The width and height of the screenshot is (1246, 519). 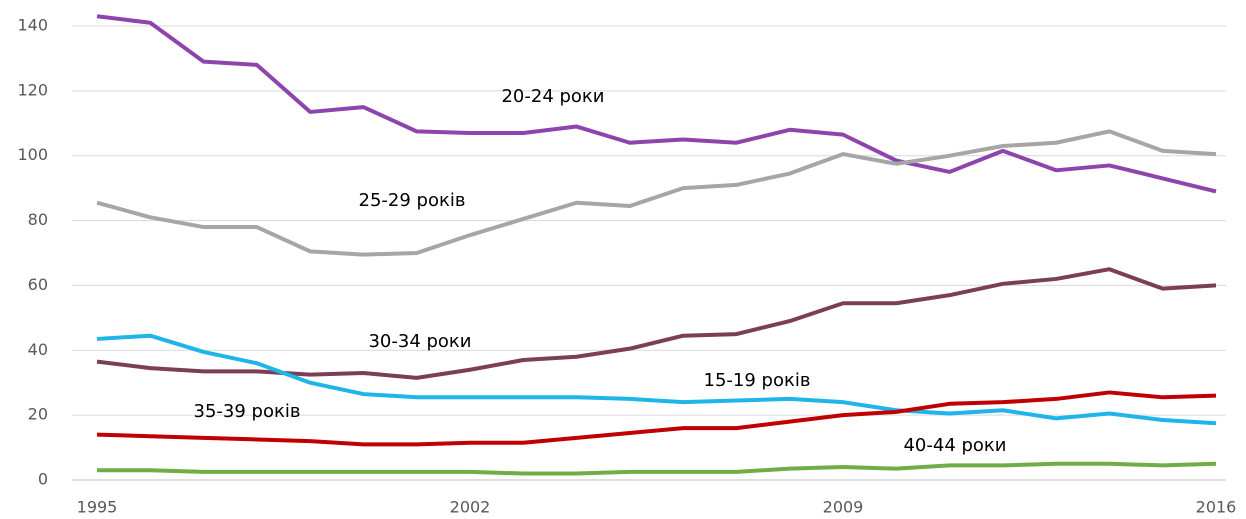 I want to click on series-label: 35-39 років, so click(x=247, y=411).